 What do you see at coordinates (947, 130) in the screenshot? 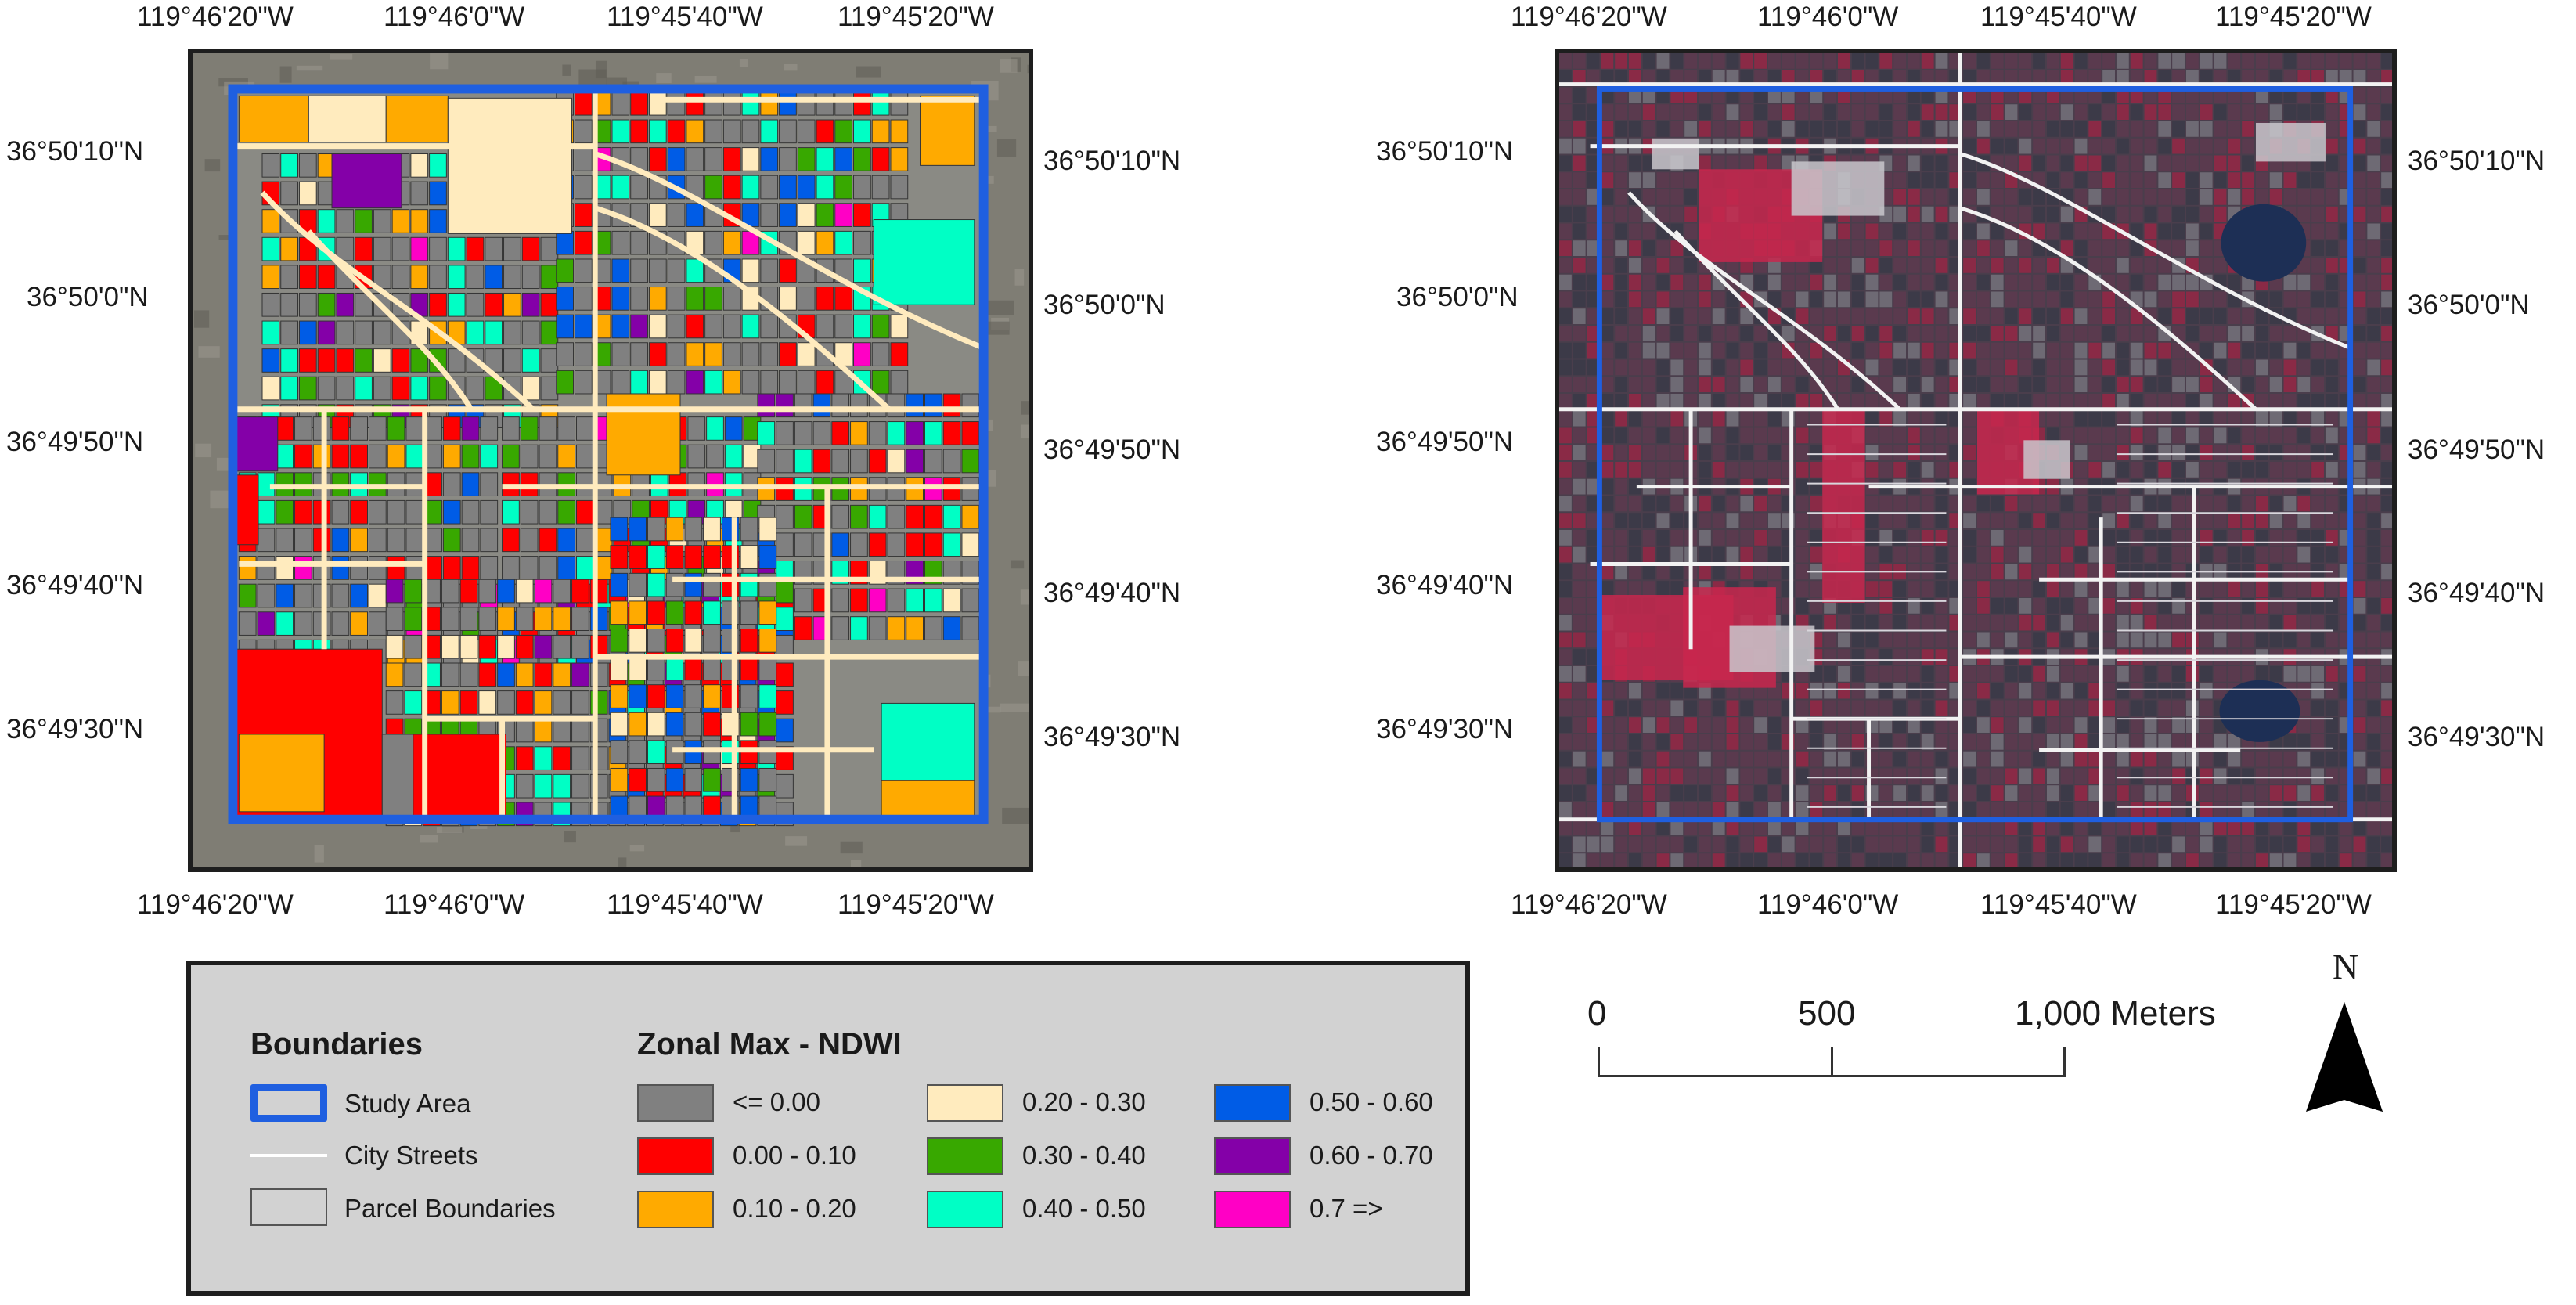
I see `parcel-zone` at bounding box center [947, 130].